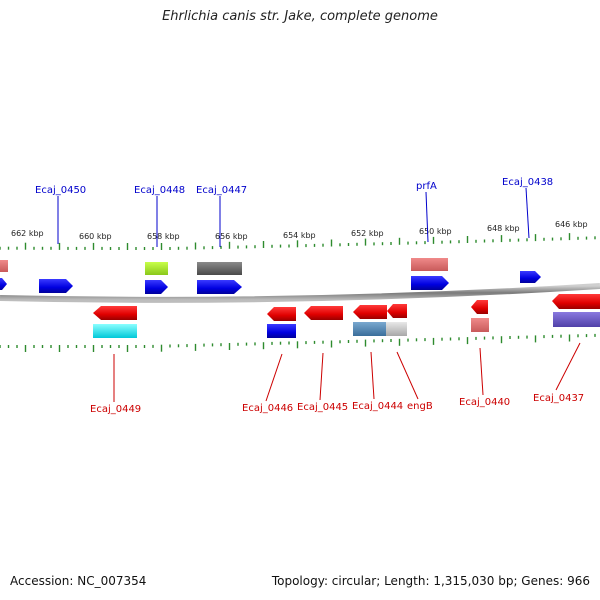 The height and width of the screenshot is (600, 600). I want to click on kbp-label: 656 kbp, so click(231, 236).